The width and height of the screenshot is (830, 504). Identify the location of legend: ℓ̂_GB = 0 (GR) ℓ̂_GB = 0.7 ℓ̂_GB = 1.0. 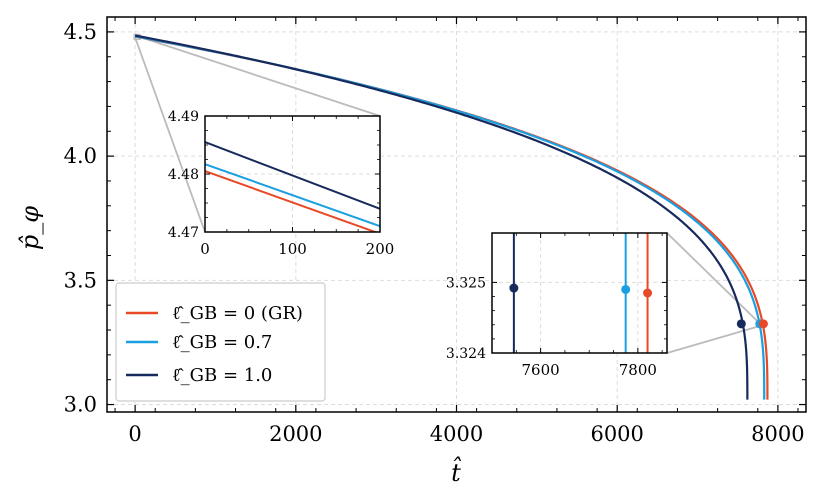
(220, 342).